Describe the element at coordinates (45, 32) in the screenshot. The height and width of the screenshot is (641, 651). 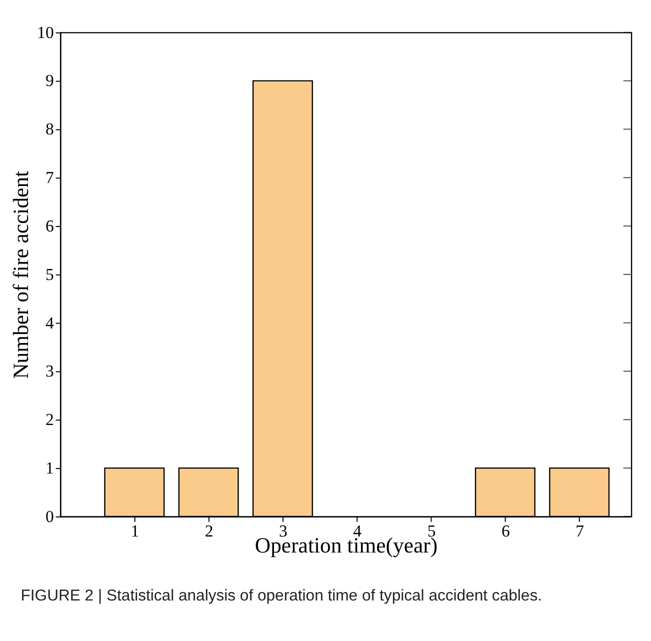
I see `y-tick-label: 10` at that location.